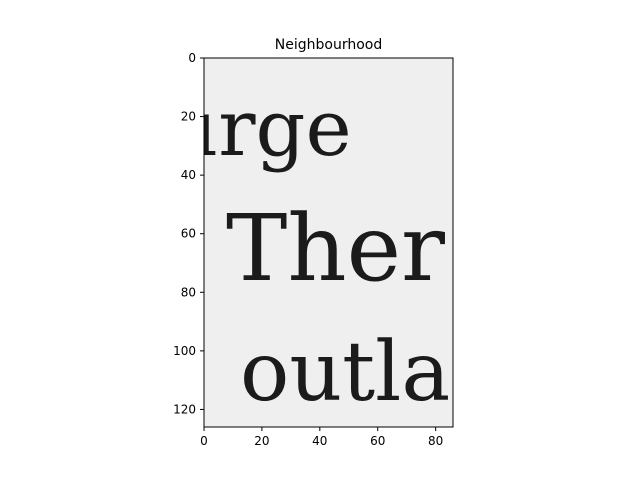  What do you see at coordinates (188, 117) in the screenshot?
I see `y-tick-label: 20` at bounding box center [188, 117].